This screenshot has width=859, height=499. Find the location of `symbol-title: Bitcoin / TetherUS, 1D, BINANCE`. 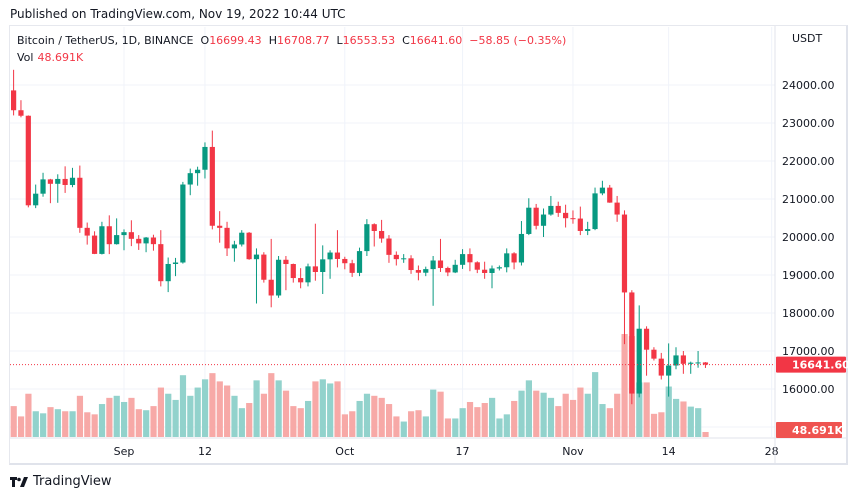

symbol-title: Bitcoin / TetherUS, 1D, BINANCE is located at coordinates (105, 40).